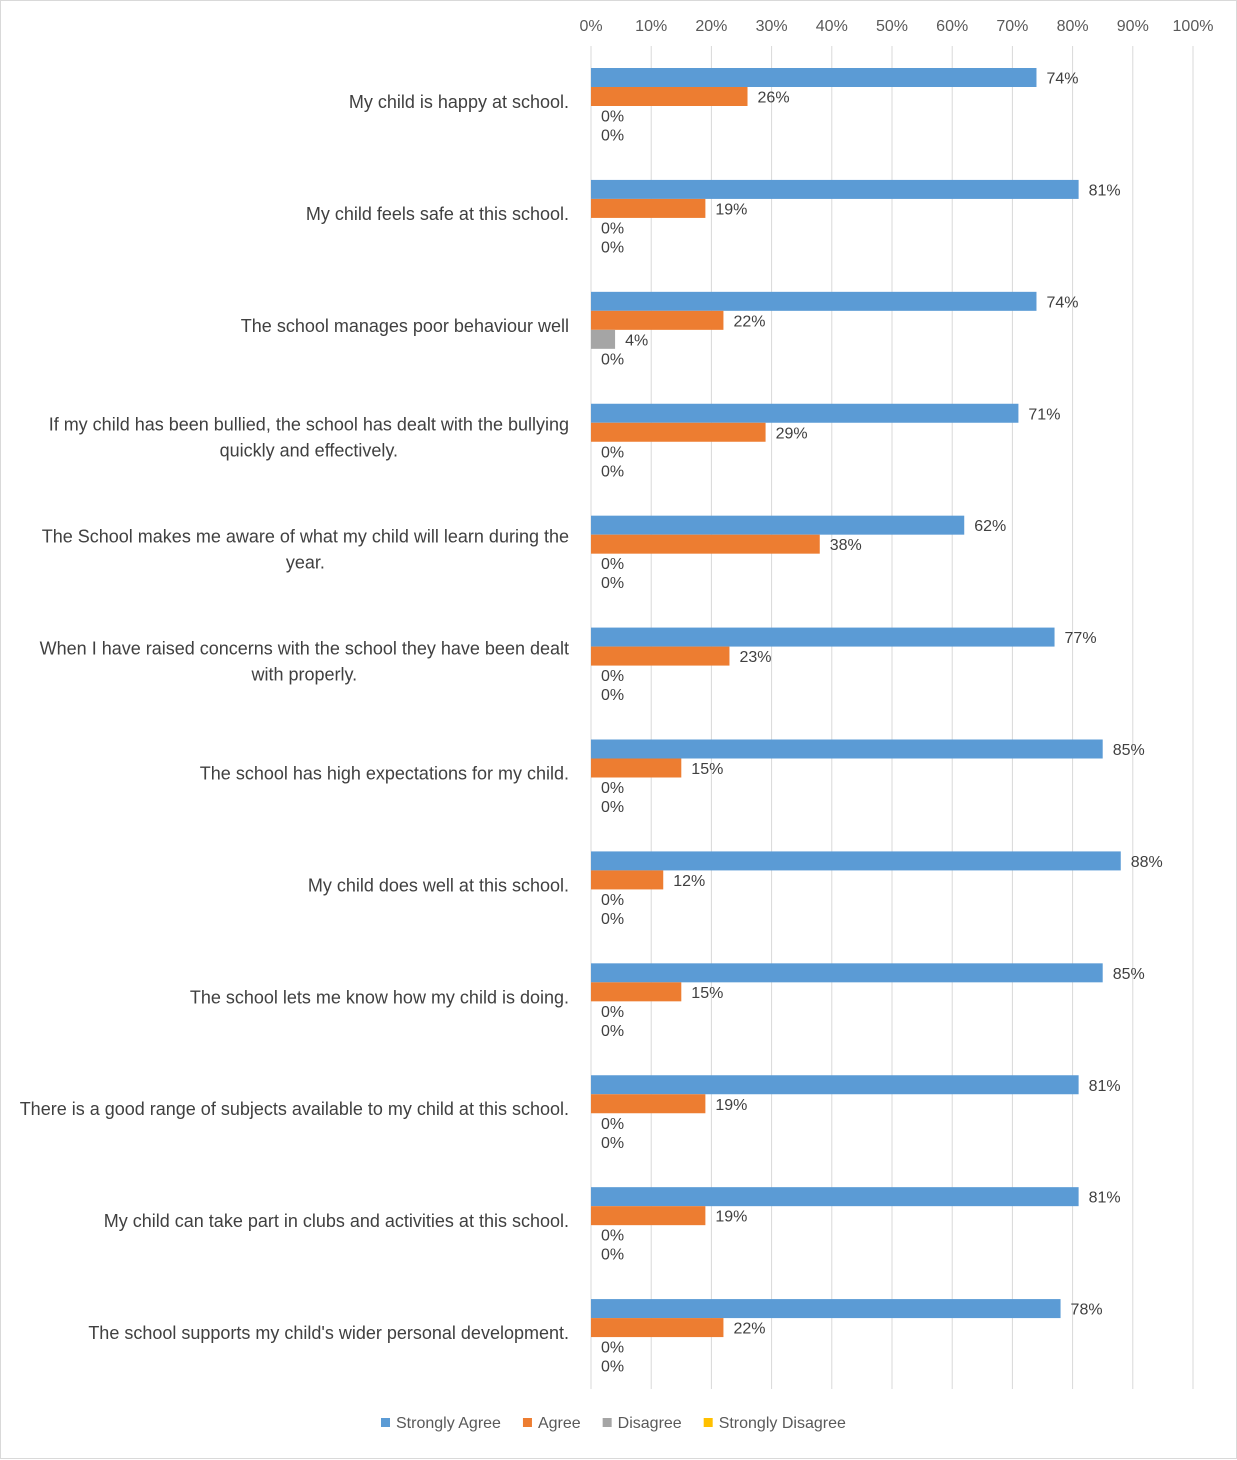  I want to click on data-label: 29%, so click(792, 433).